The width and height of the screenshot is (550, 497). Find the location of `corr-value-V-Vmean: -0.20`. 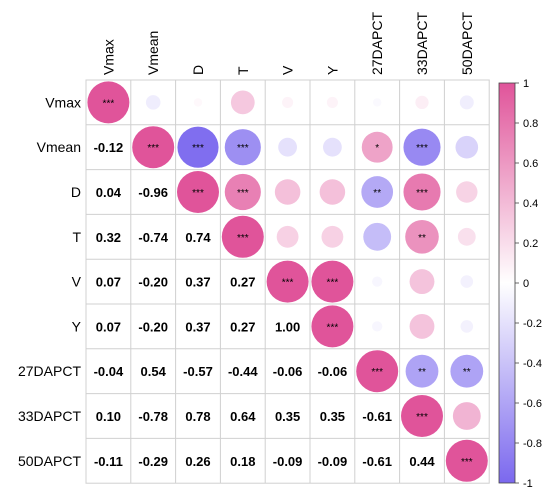

corr-value-V-Vmean: -0.20 is located at coordinates (153, 282).